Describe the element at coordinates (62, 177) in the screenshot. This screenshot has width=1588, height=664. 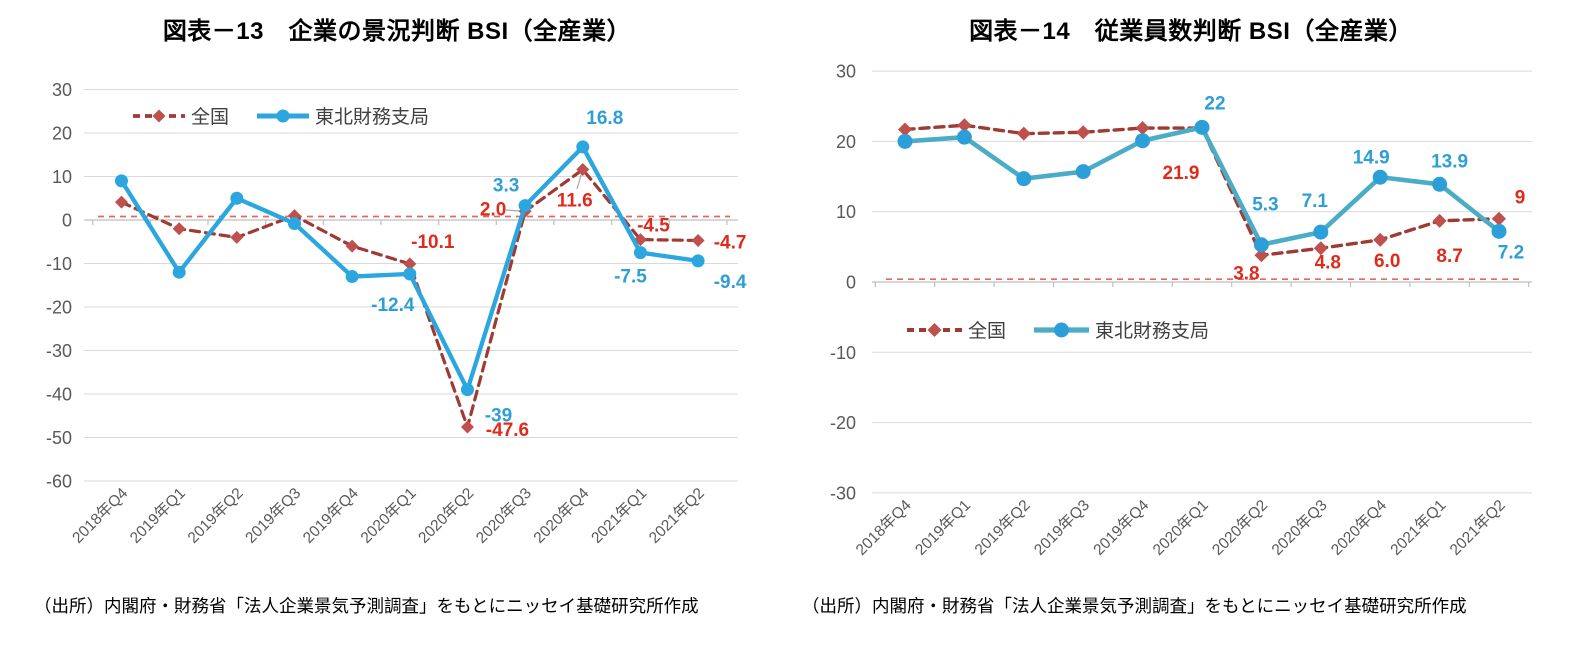
I see `y-tick-label: 10` at that location.